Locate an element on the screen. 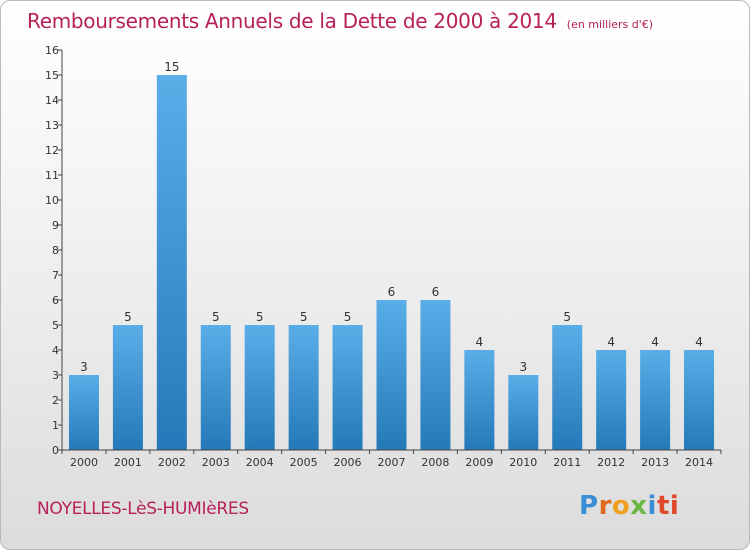  y-tick-label: 3 is located at coordinates (55, 375).